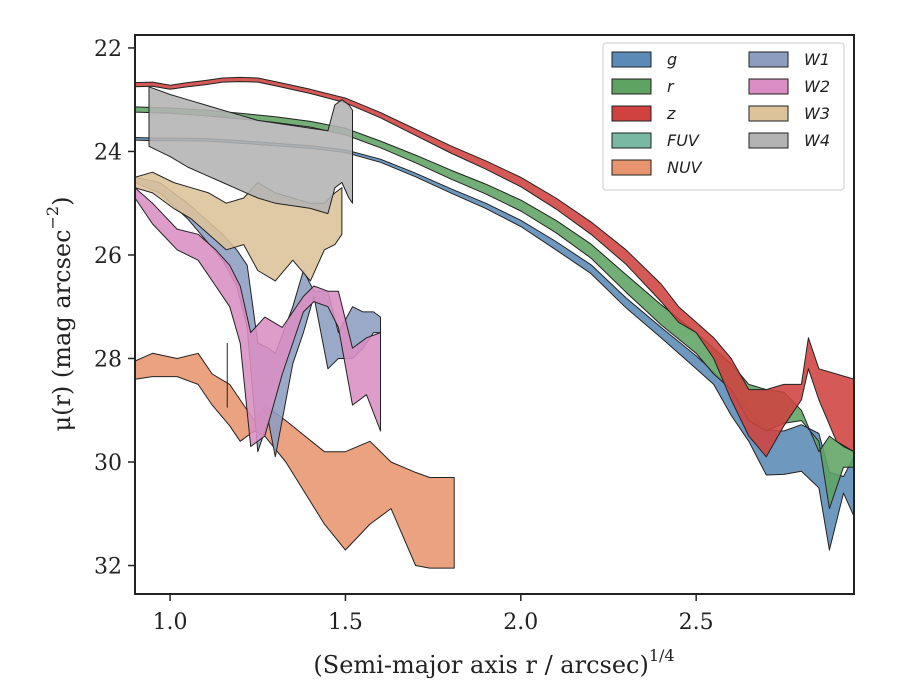 This screenshot has width=900, height=700. What do you see at coordinates (59, 314) in the screenshot?
I see `y-axis-label: μ(r) (mag arcsec−2)` at bounding box center [59, 314].